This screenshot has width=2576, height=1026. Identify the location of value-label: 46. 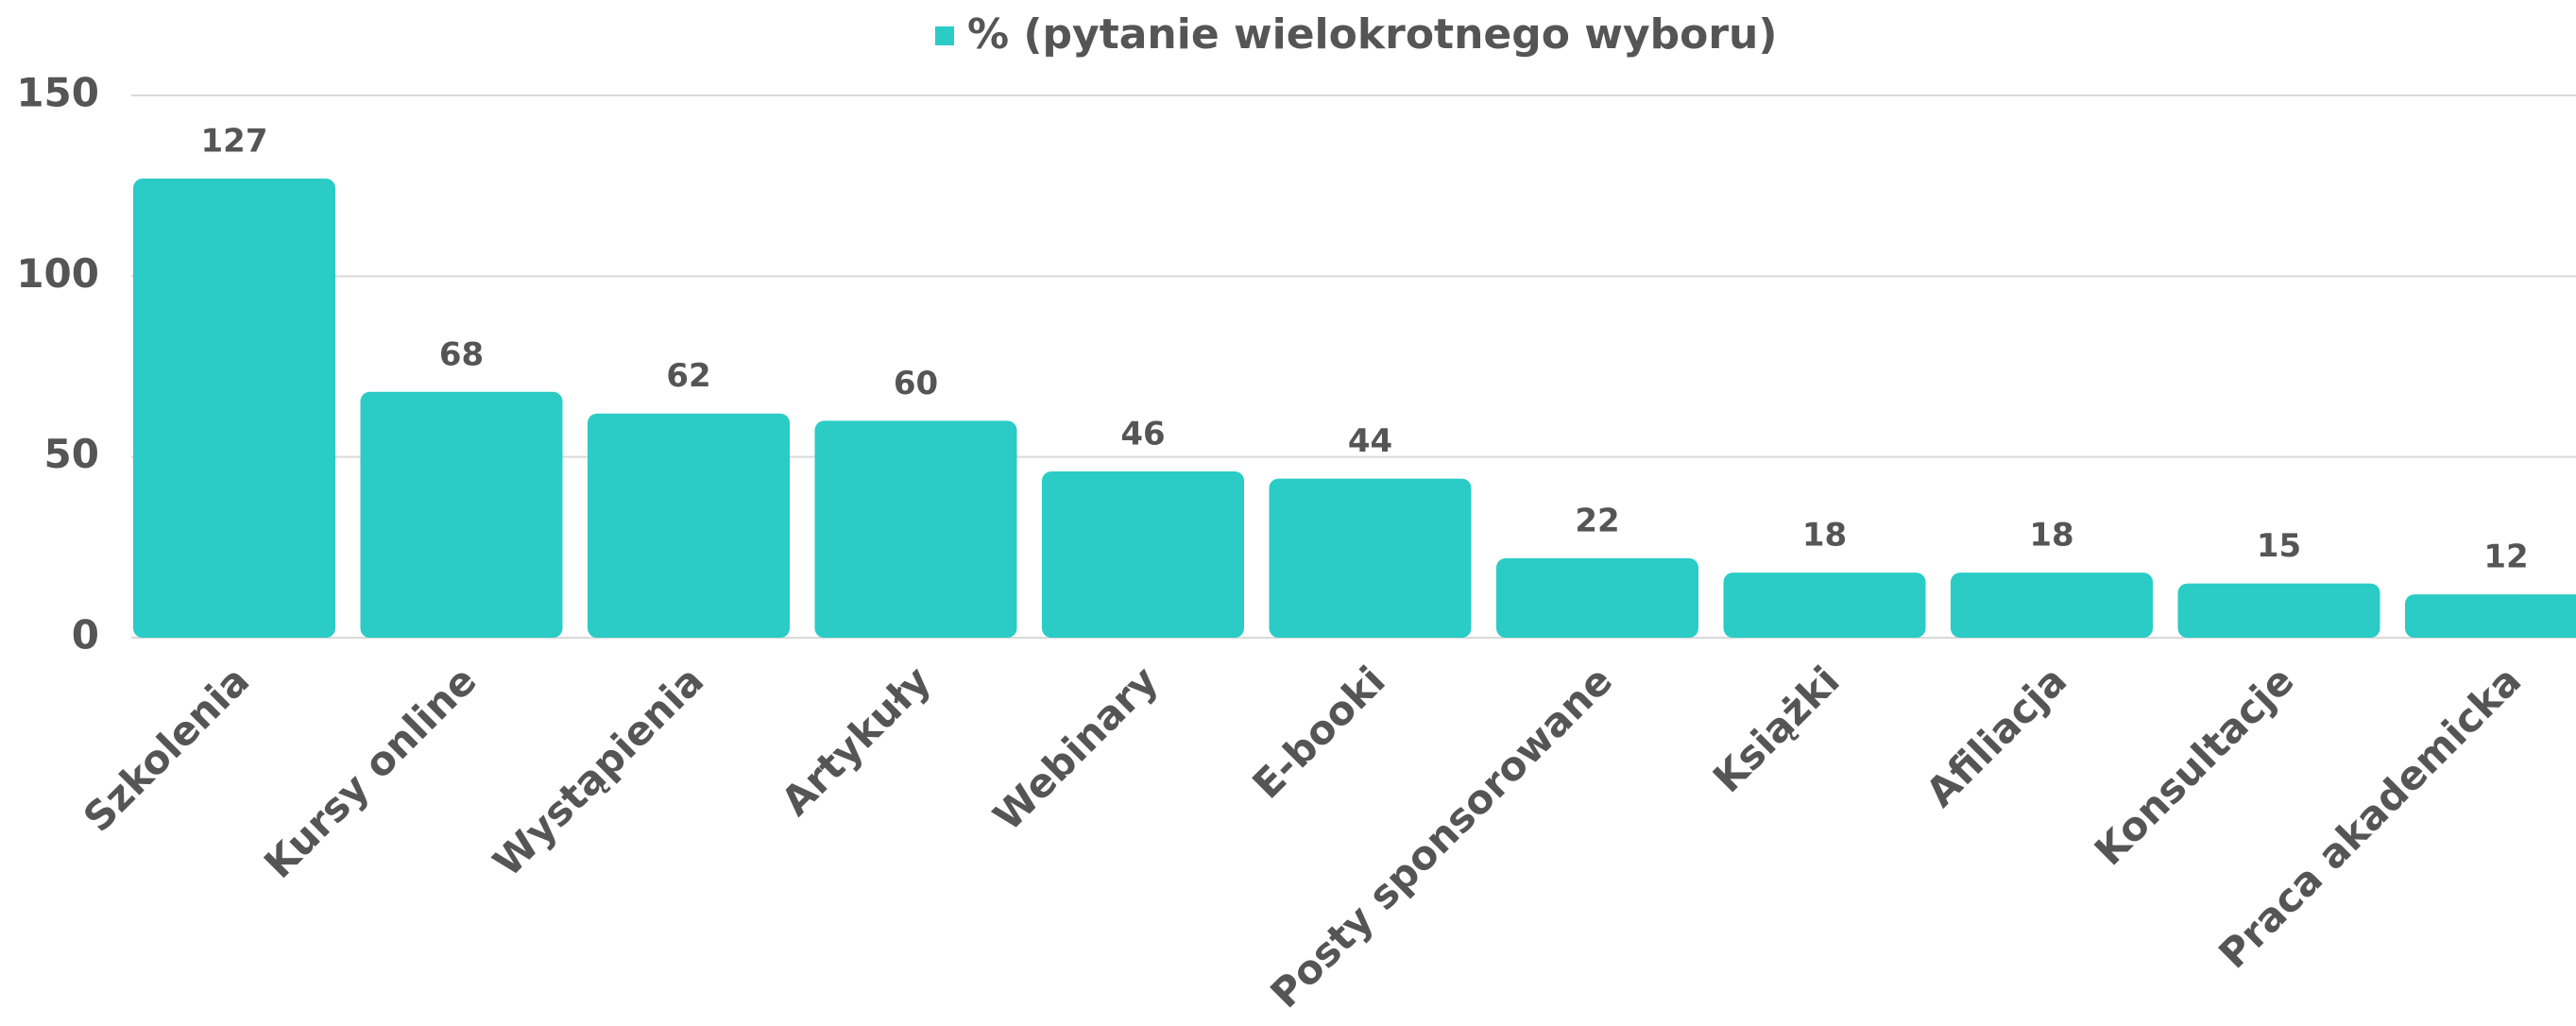
(1143, 434).